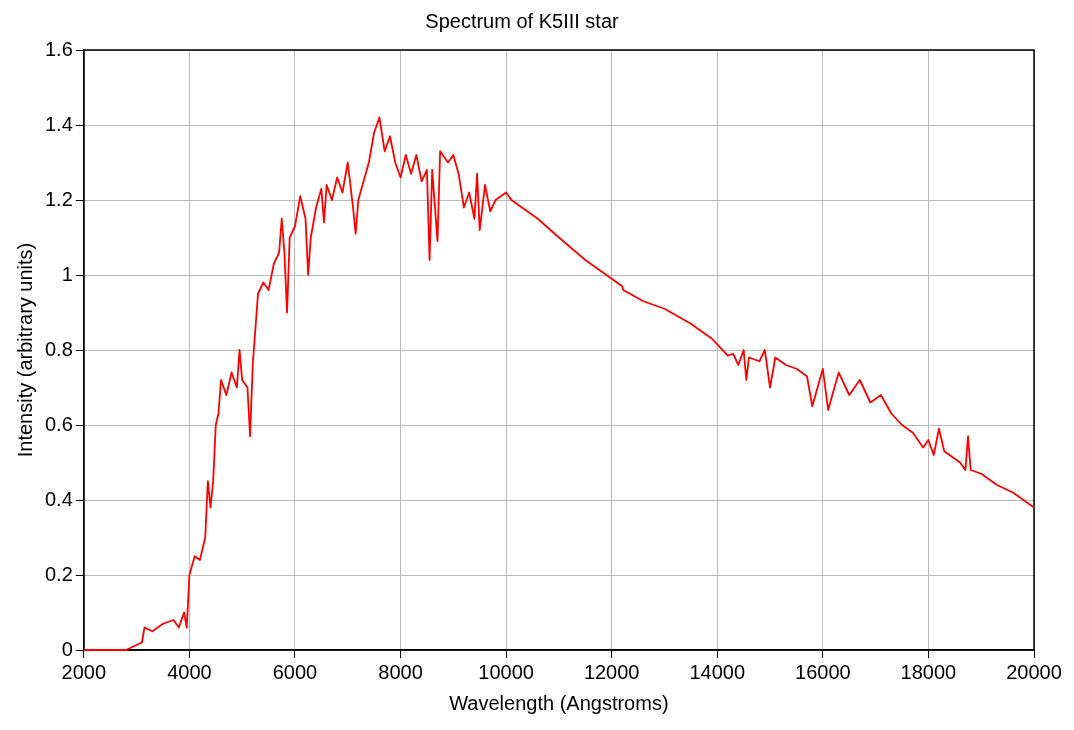  What do you see at coordinates (67, 273) in the screenshot?
I see `y-tick-label: 1` at bounding box center [67, 273].